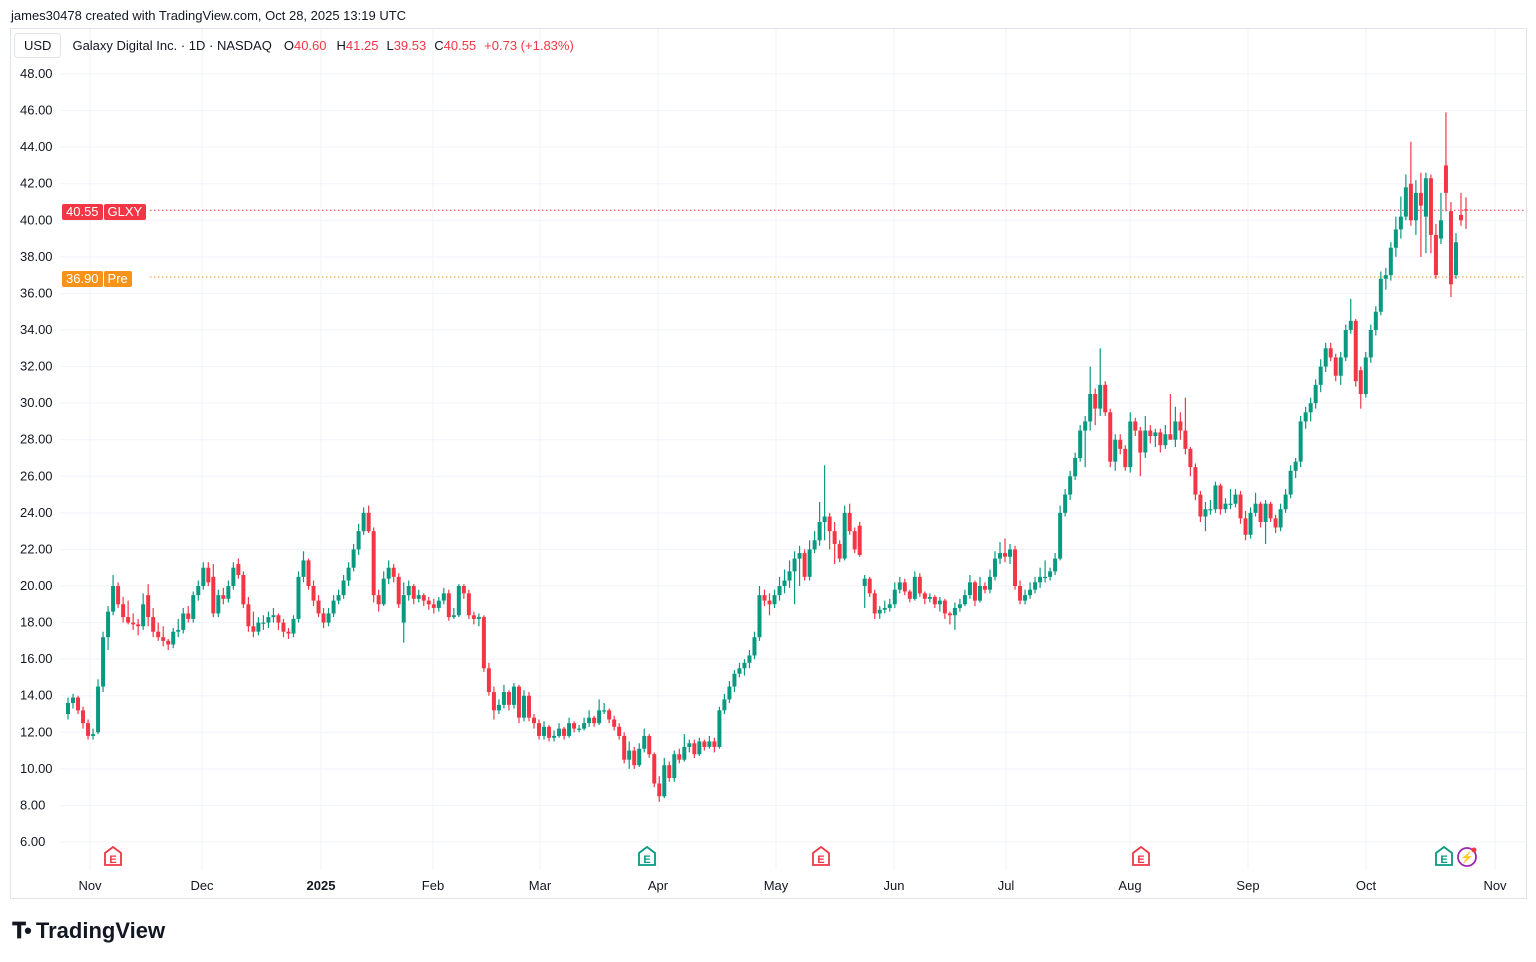  What do you see at coordinates (38, 45) in the screenshot?
I see `currency-button: USD` at bounding box center [38, 45].